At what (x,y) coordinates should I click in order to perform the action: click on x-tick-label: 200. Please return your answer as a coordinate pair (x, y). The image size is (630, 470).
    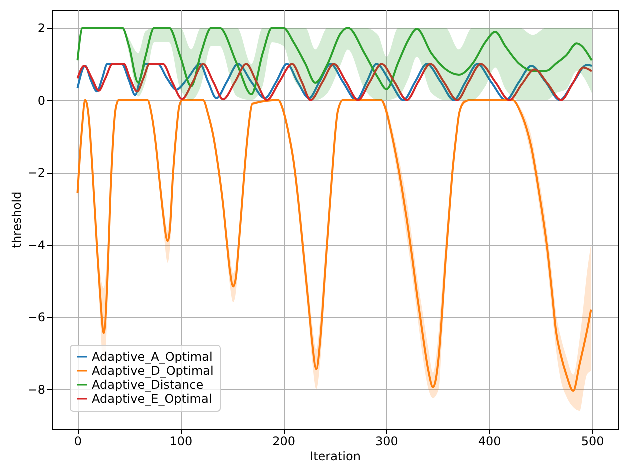
    Looking at the image, I should click on (284, 441).